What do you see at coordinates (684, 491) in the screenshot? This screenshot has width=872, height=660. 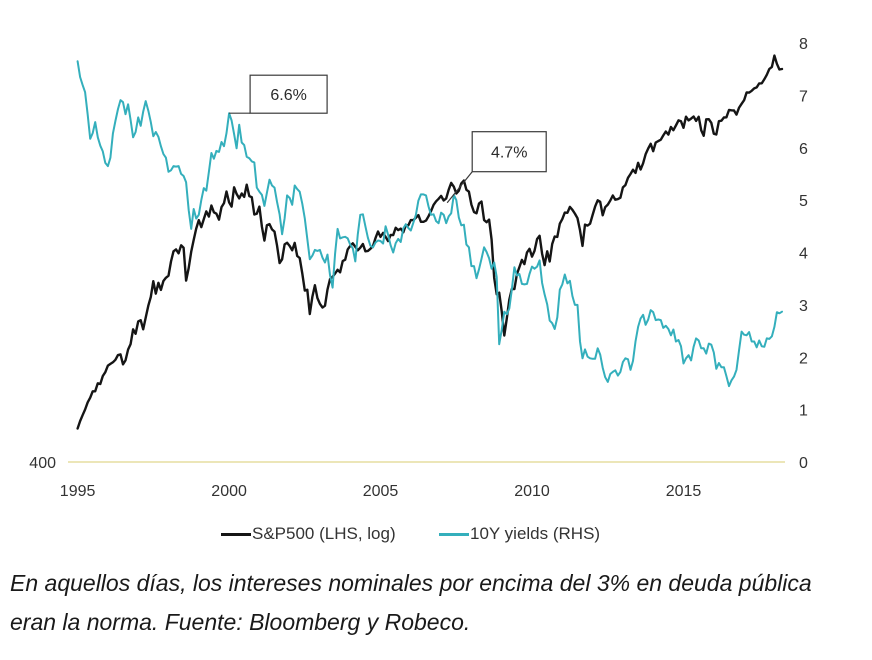 I see `x-tick-label: 2015` at bounding box center [684, 491].